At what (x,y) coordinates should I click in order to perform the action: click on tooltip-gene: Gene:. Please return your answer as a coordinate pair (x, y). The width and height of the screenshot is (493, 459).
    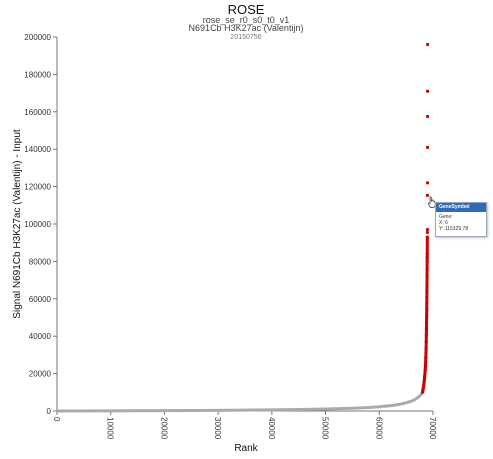
    Looking at the image, I should click on (446, 217).